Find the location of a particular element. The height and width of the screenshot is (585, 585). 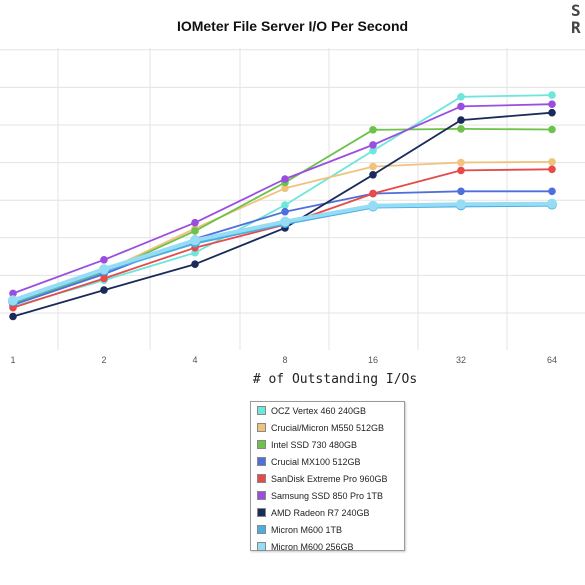

legend-item: Intel SSD 730 480GB is located at coordinates (327, 444).